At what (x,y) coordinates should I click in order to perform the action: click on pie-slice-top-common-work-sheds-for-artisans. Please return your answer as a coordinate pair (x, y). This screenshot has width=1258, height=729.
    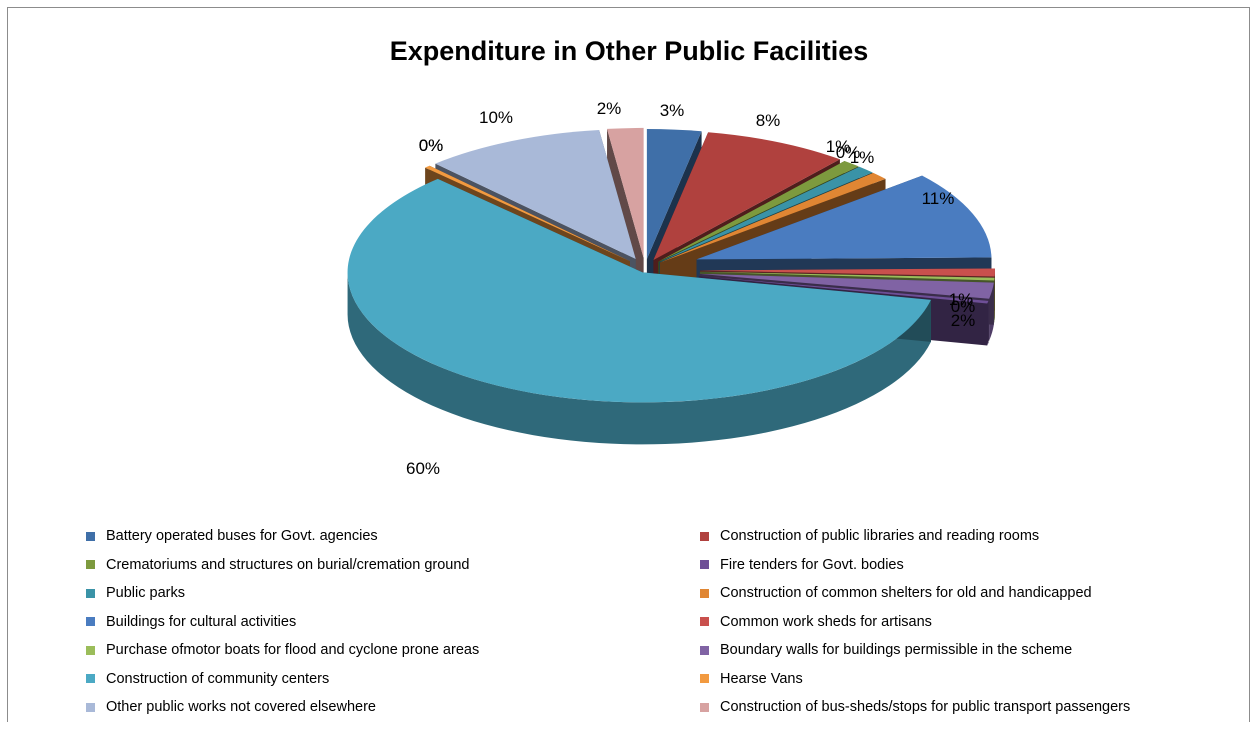
    Looking at the image, I should click on (847, 272).